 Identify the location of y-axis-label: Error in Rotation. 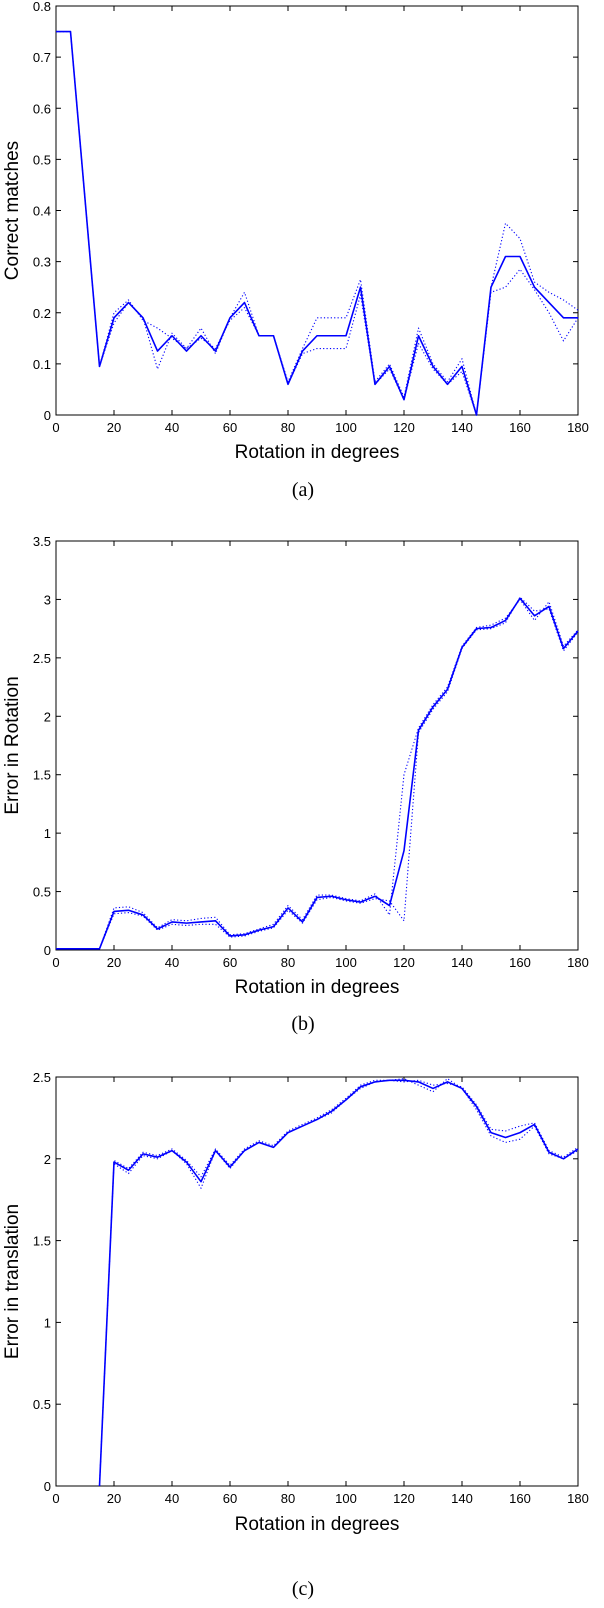
(12, 745).